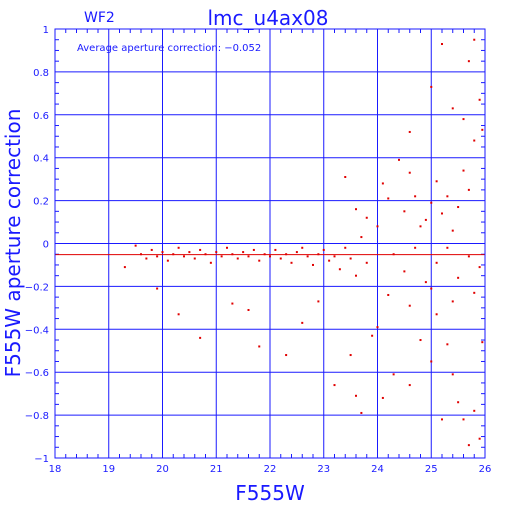  I want to click on x-tick-label: 24, so click(377, 469).